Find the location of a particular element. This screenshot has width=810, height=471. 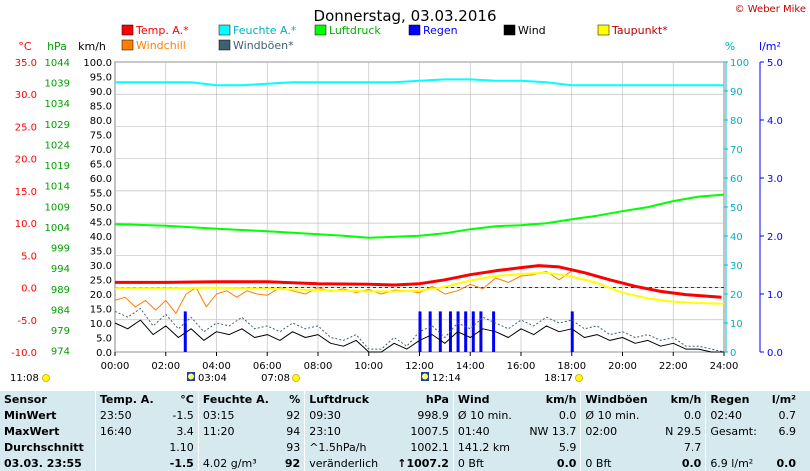

x-tick-label: 10:00 is located at coordinates (368, 366).